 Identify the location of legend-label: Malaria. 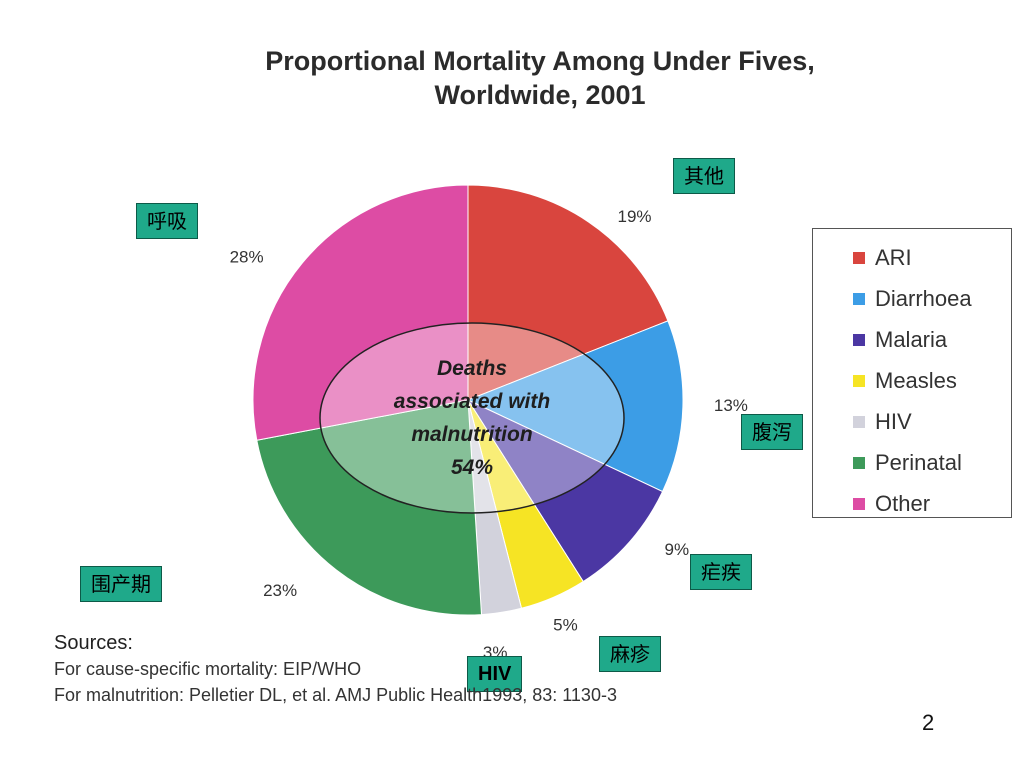
(911, 339).